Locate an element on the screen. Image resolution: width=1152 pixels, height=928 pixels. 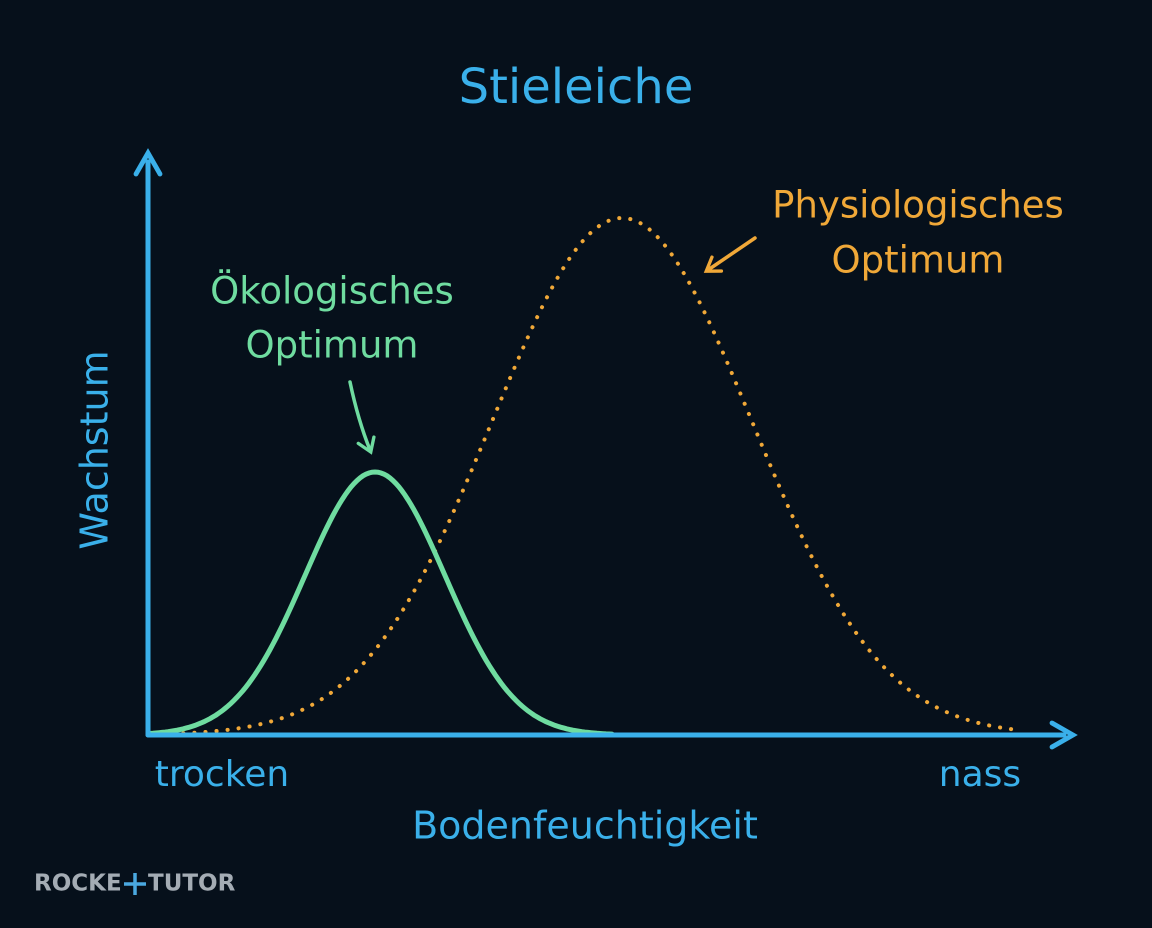
x-start-label: trocken is located at coordinates (222, 774).